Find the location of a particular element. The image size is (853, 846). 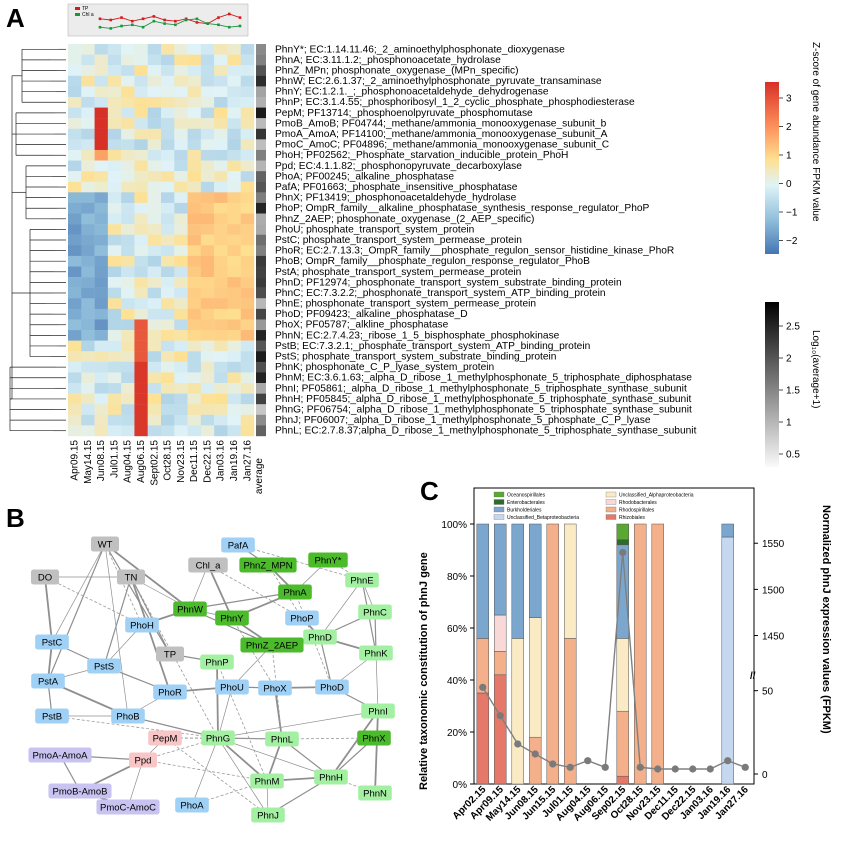

node-phoa: PhoA is located at coordinates (192, 805).